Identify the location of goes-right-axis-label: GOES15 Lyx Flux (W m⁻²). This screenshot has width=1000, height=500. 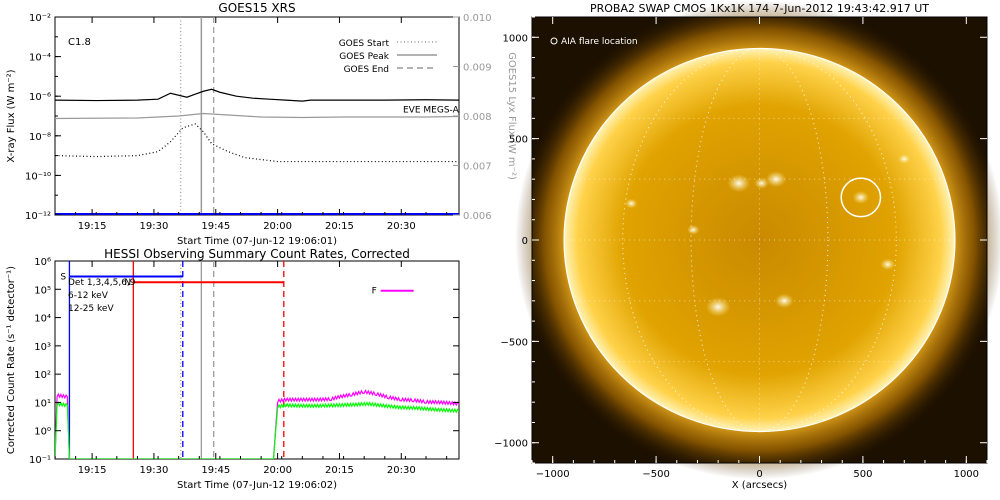
(511, 116).